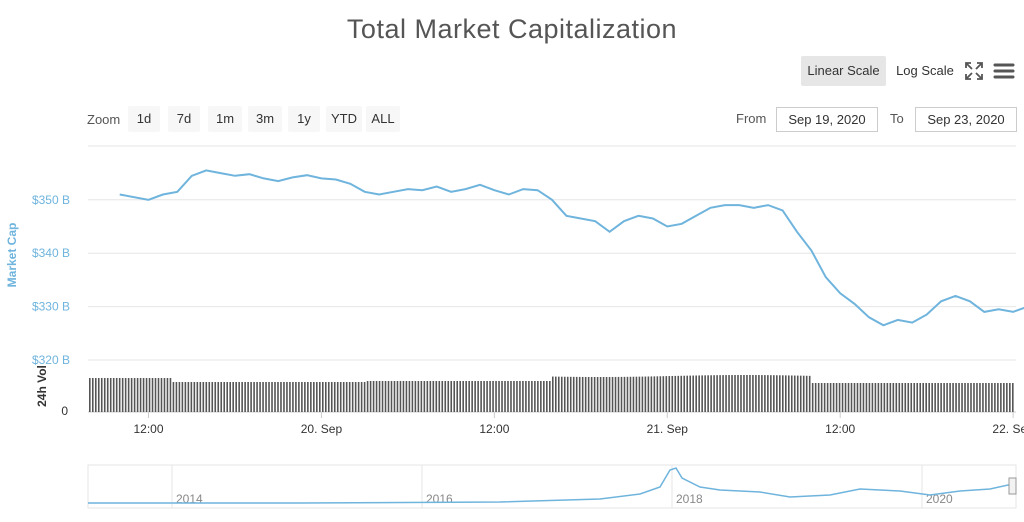 Image resolution: width=1024 pixels, height=522 pixels. I want to click on zoom-ytd-button: YTD, so click(344, 119).